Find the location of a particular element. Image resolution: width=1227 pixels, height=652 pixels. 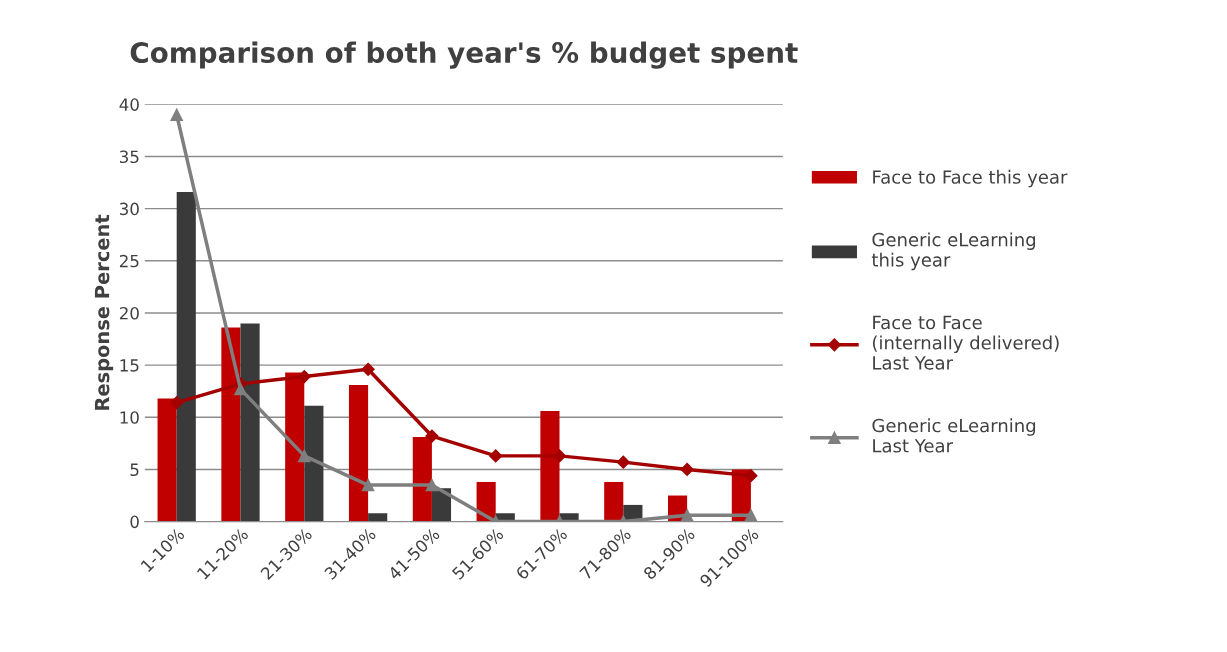

chart-title: Comparison of both year's % budget spent is located at coordinates (464, 55).